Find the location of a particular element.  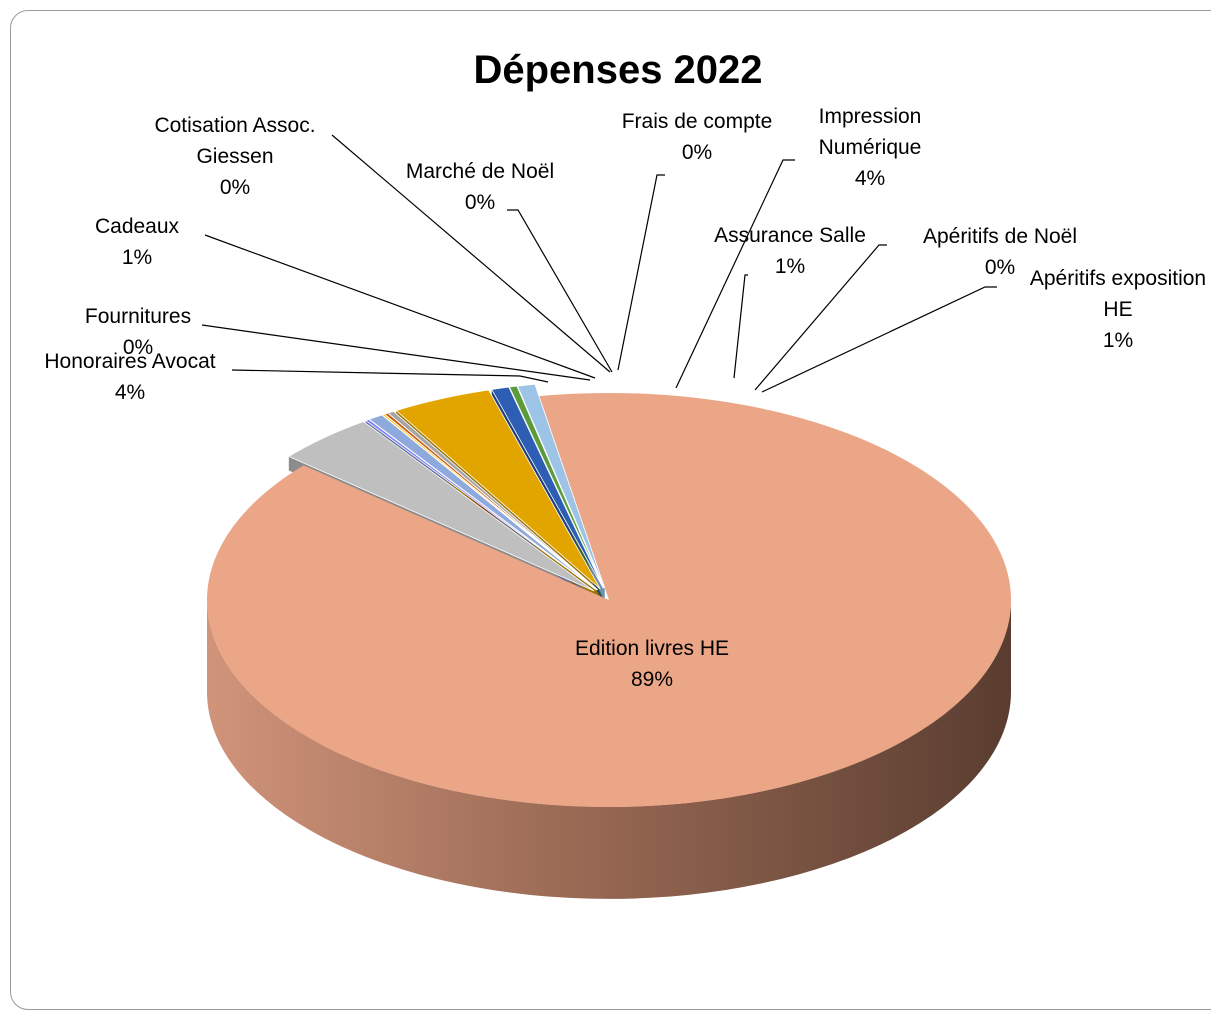

chart-title: Dépenses 2022 is located at coordinates (617, 70).